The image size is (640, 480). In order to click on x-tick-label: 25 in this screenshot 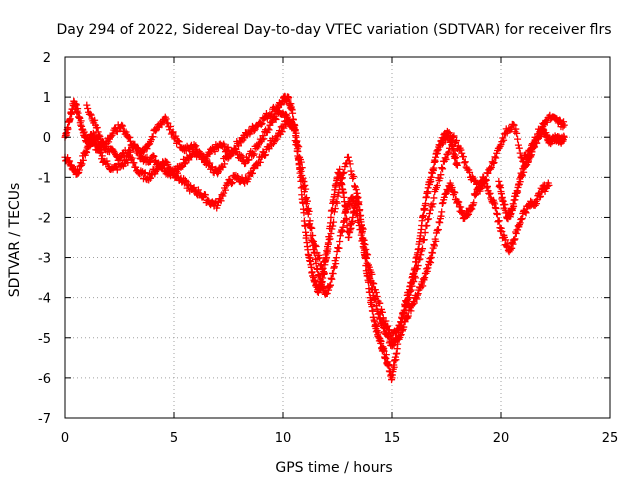, I will do `click(610, 438)`.